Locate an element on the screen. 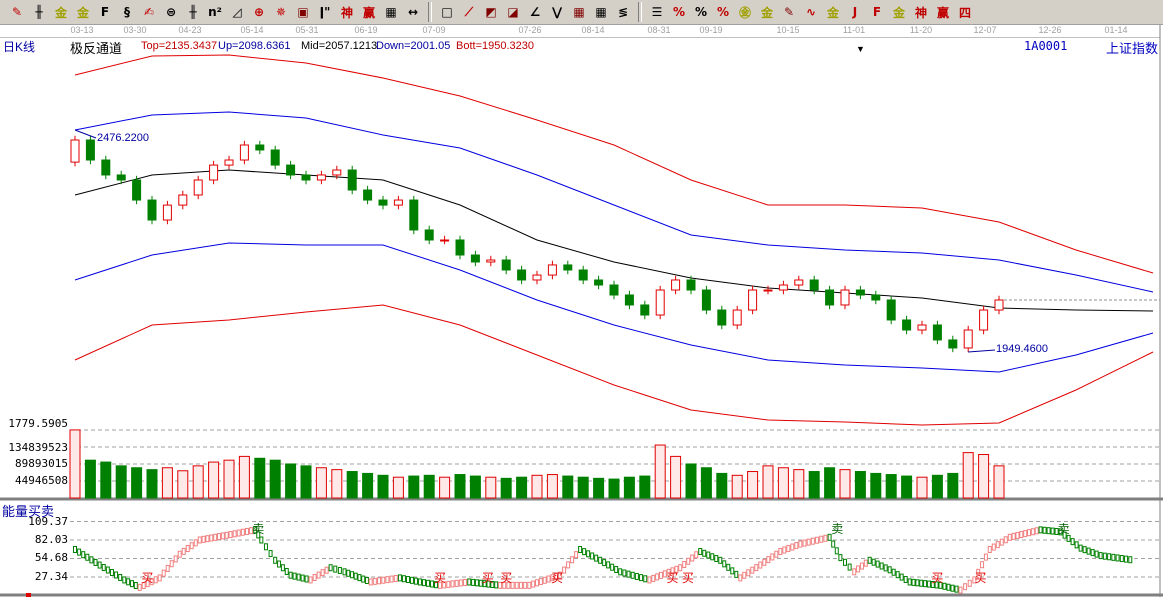 The height and width of the screenshot is (597, 1163). bars-button: ☰ is located at coordinates (657, 12).